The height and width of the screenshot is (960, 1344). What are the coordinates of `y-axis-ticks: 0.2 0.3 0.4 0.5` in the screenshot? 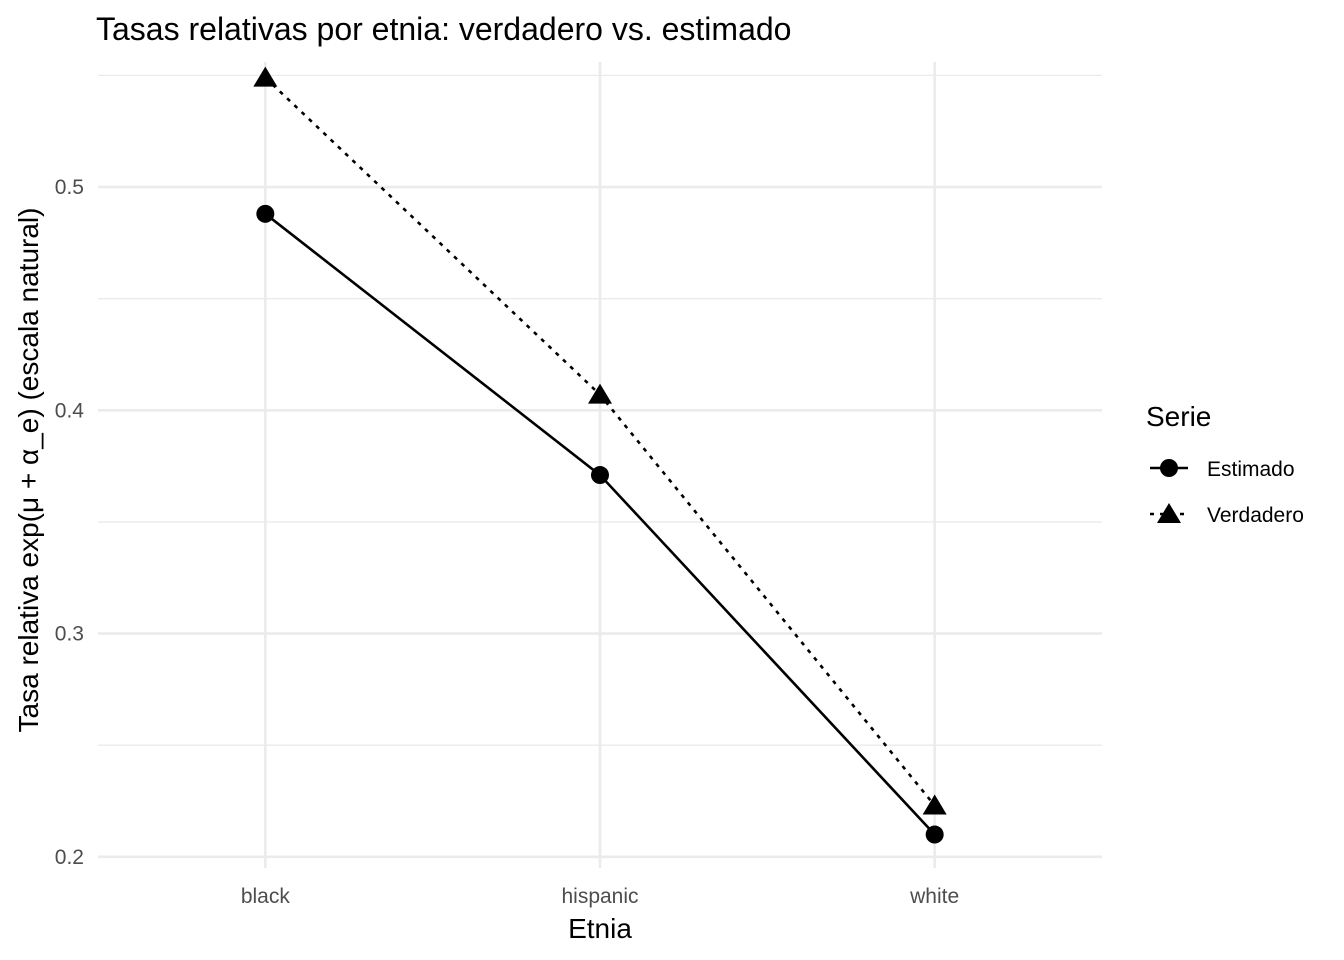 It's located at (70, 522).